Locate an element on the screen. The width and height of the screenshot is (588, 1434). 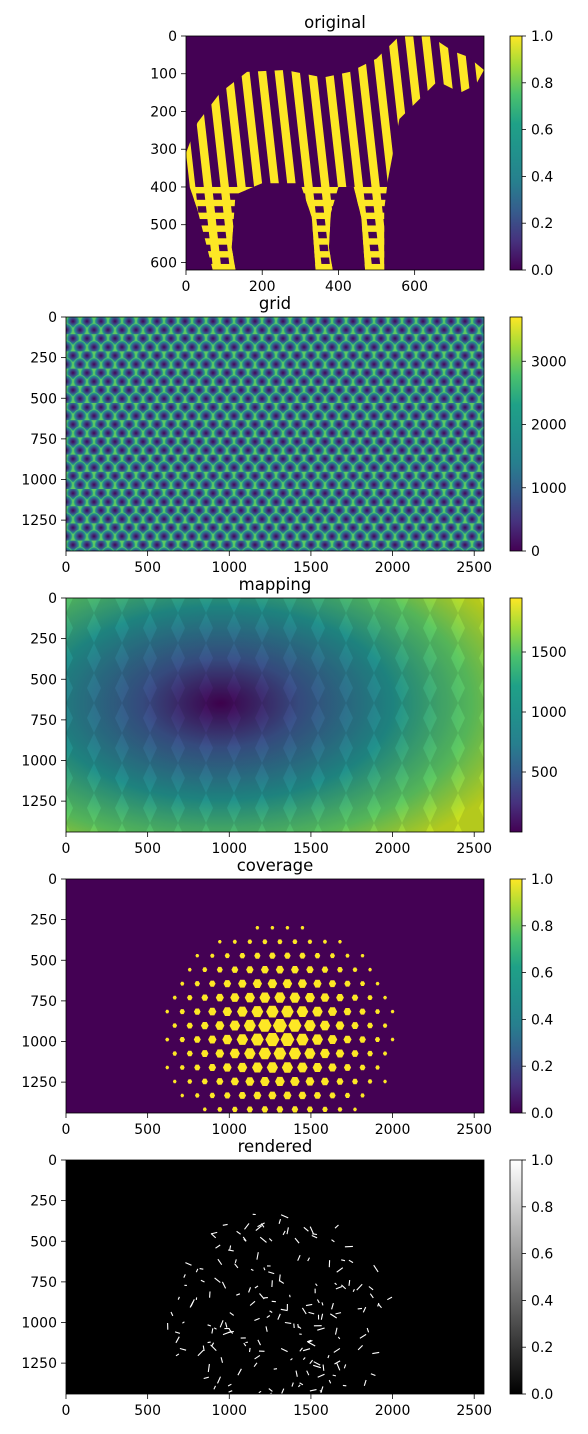
coverage-image is located at coordinates (275, 996).